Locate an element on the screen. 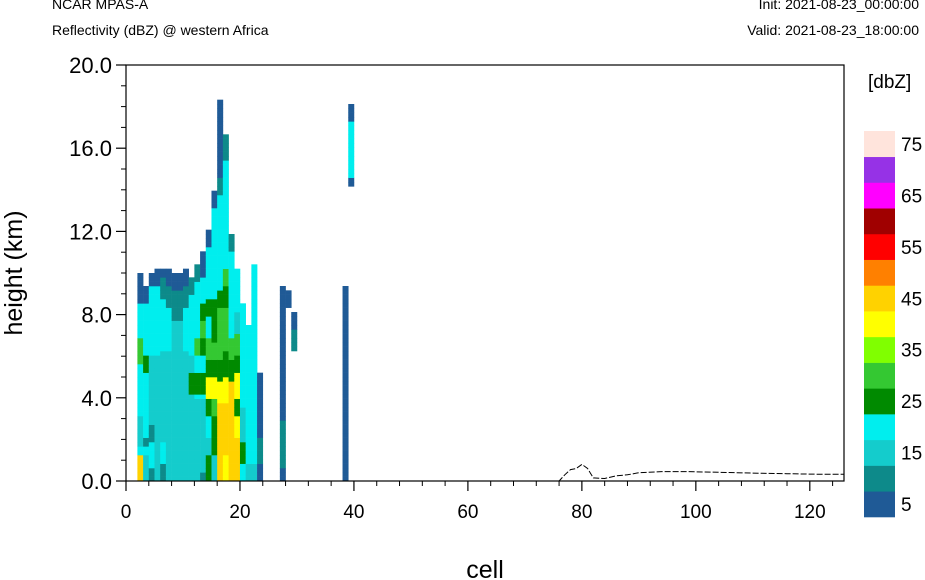 Image resolution: width=925 pixels, height=580 pixels. colorbar-tick-label: 35 is located at coordinates (911, 351).